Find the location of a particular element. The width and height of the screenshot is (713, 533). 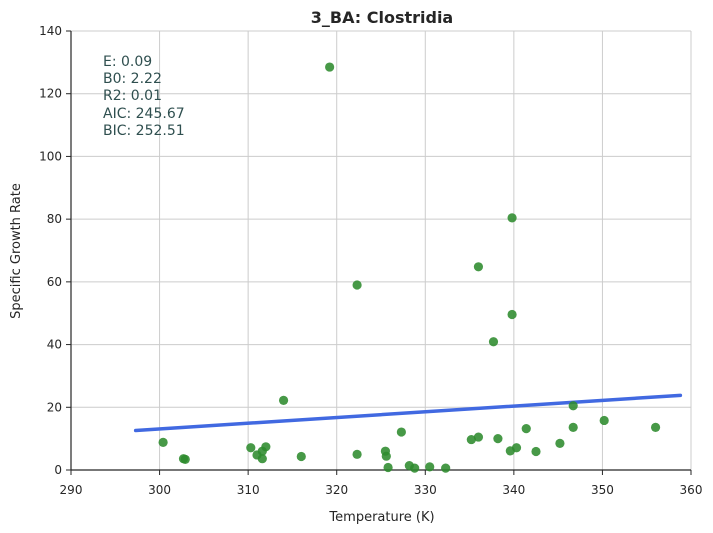

x-axis-label: Temperature (K) is located at coordinates (381, 517).